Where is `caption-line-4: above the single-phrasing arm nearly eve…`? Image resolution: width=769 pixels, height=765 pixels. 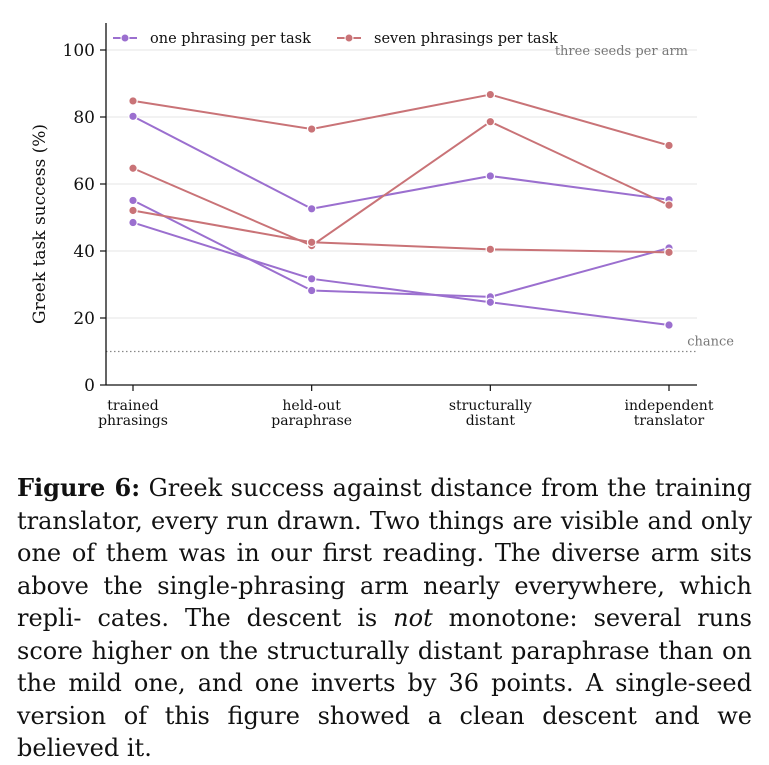
caption-line-4: above the single-phrasing arm nearly eve… is located at coordinates (384, 602).